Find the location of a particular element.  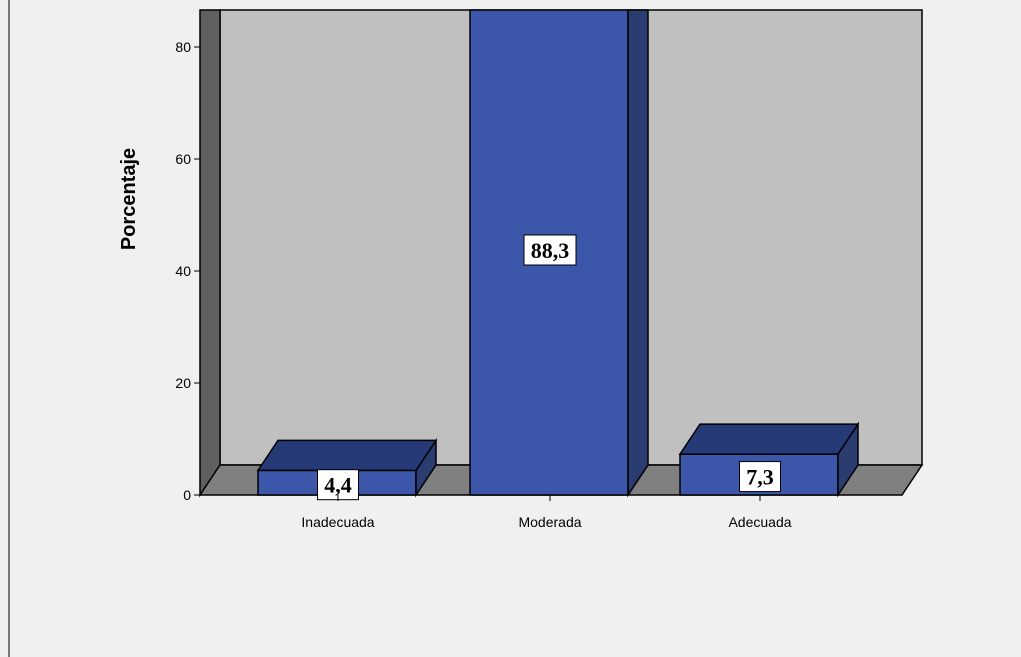

data-label: 4,4 is located at coordinates (338, 485).